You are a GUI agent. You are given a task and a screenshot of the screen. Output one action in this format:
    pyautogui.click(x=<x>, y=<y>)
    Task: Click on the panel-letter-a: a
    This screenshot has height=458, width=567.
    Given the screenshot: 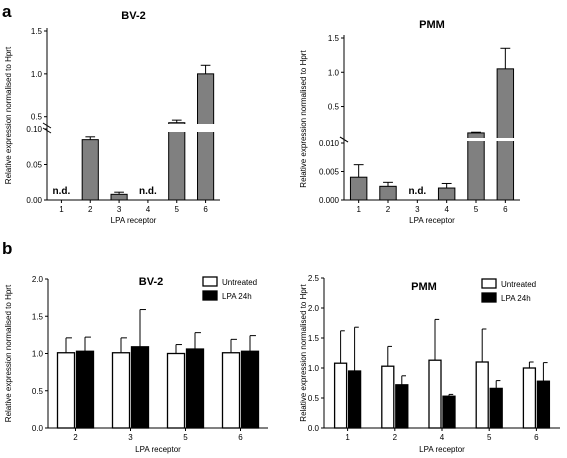 What is the action you would take?
    pyautogui.click(x=7, y=11)
    